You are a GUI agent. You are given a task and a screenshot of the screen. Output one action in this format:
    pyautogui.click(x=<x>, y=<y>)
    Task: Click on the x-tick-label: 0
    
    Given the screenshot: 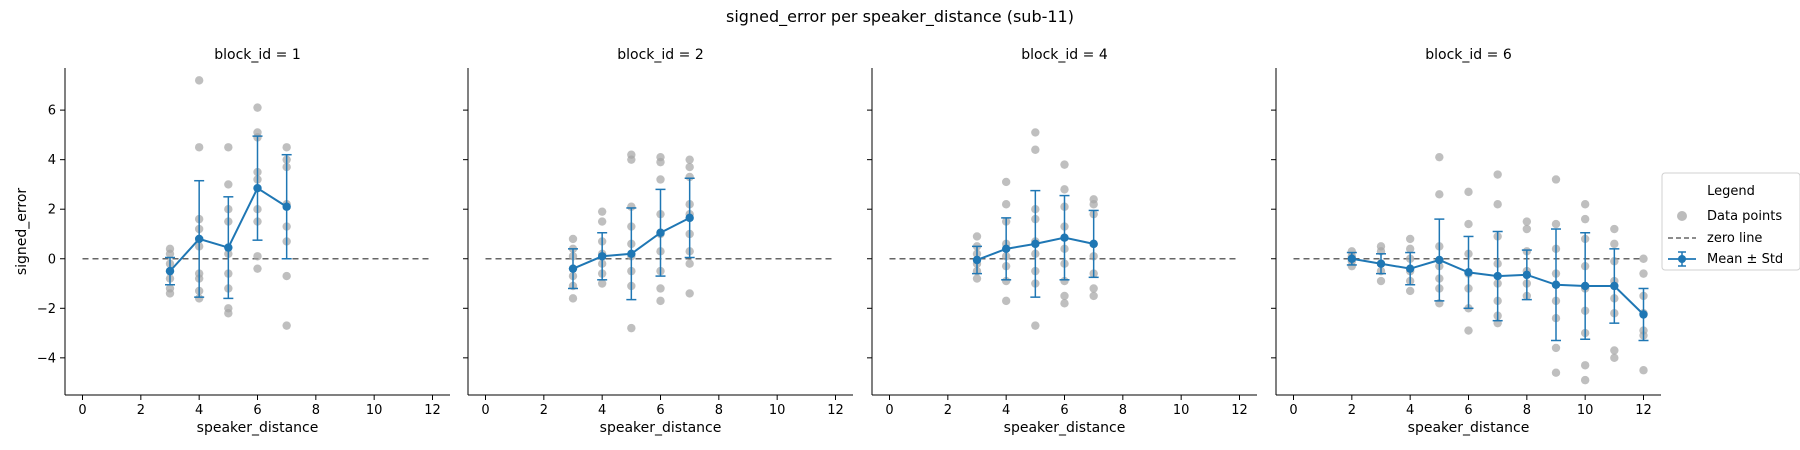 What is the action you would take?
    pyautogui.click(x=889, y=410)
    